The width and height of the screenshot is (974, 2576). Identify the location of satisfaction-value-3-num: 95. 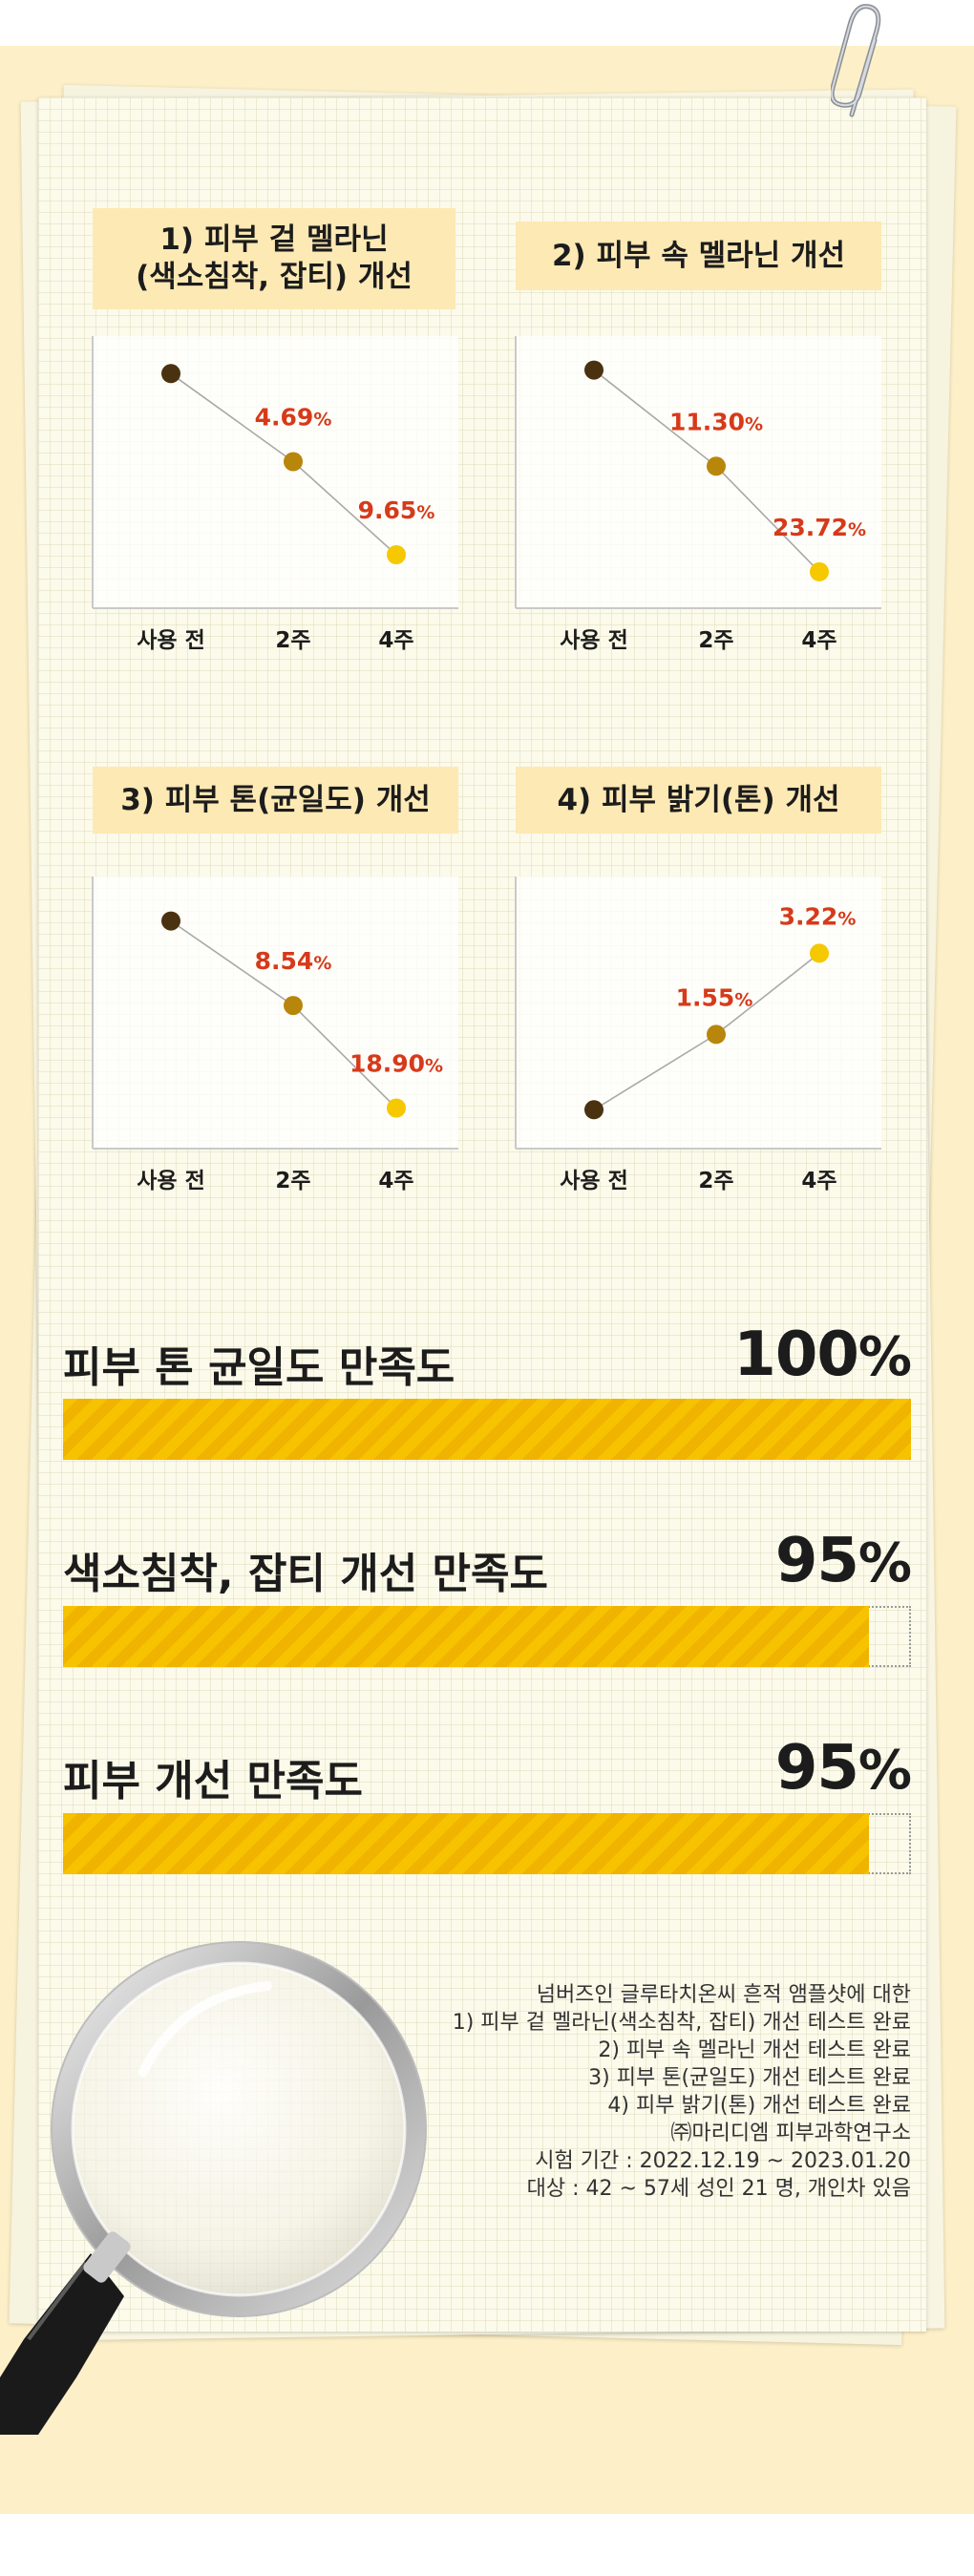
(817, 1768).